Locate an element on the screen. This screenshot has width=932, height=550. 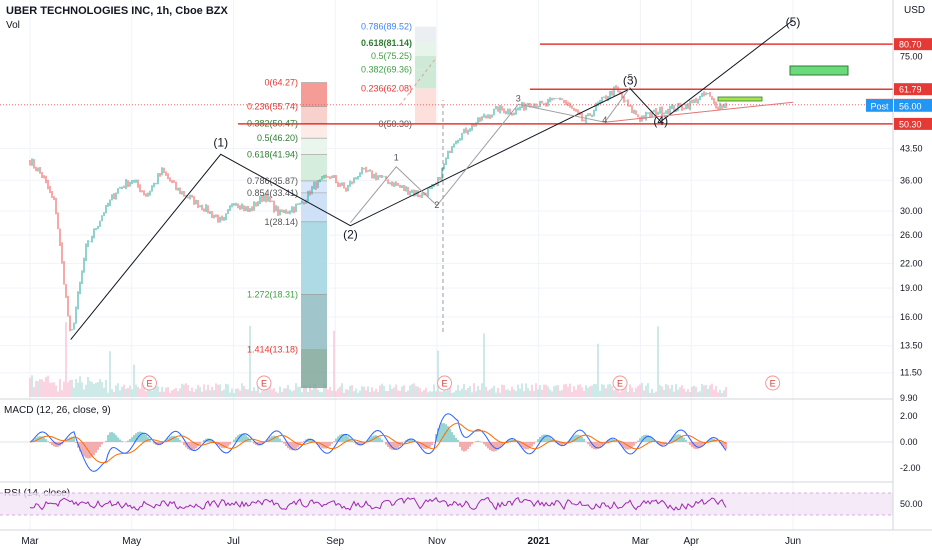
price-tick-label: 36.00 is located at coordinates (911, 180).